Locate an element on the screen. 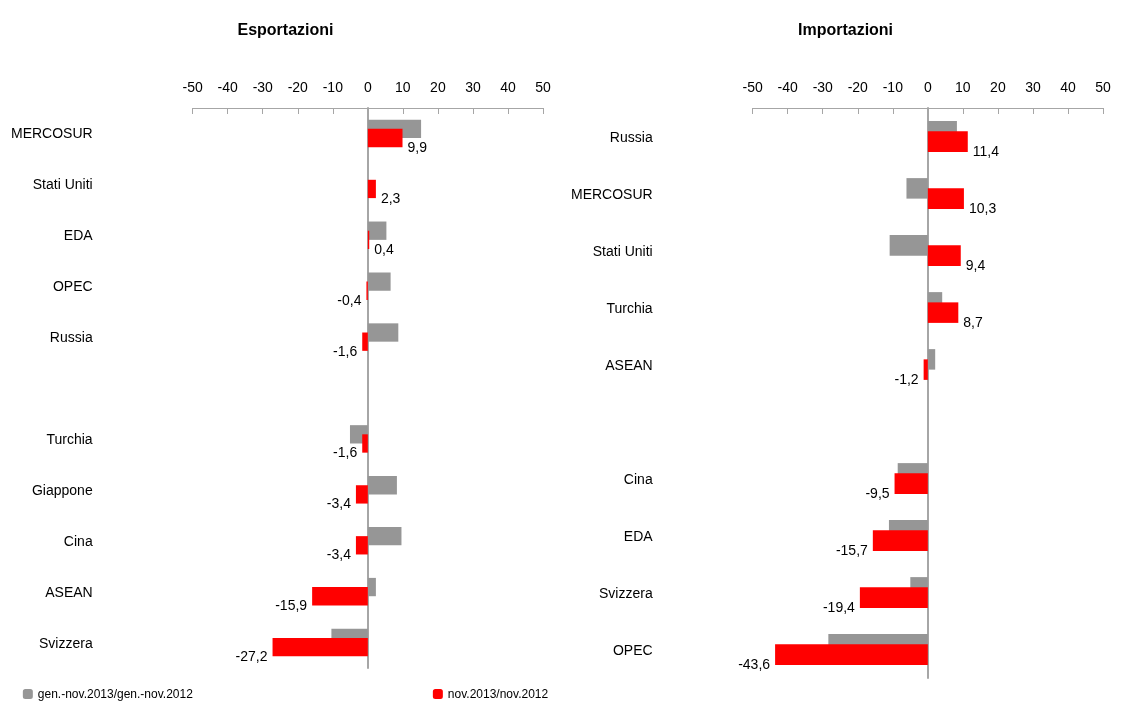 This screenshot has height=725, width=1131. data-label: 11,4 is located at coordinates (986, 150).